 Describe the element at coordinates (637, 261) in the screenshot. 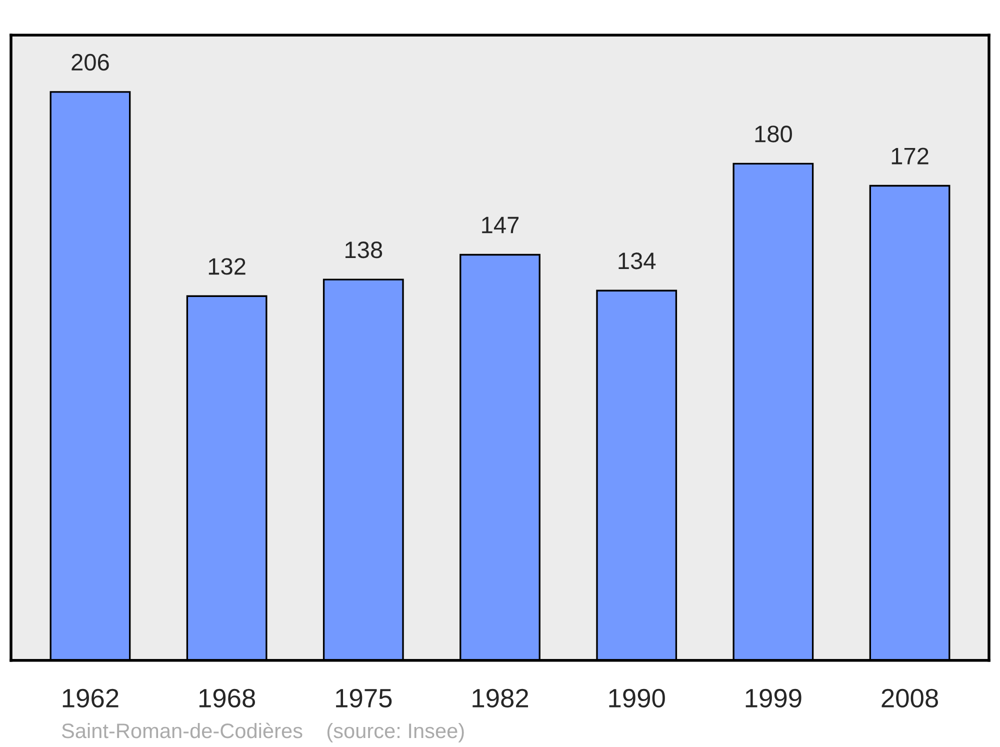

I see `data-label: 134` at that location.